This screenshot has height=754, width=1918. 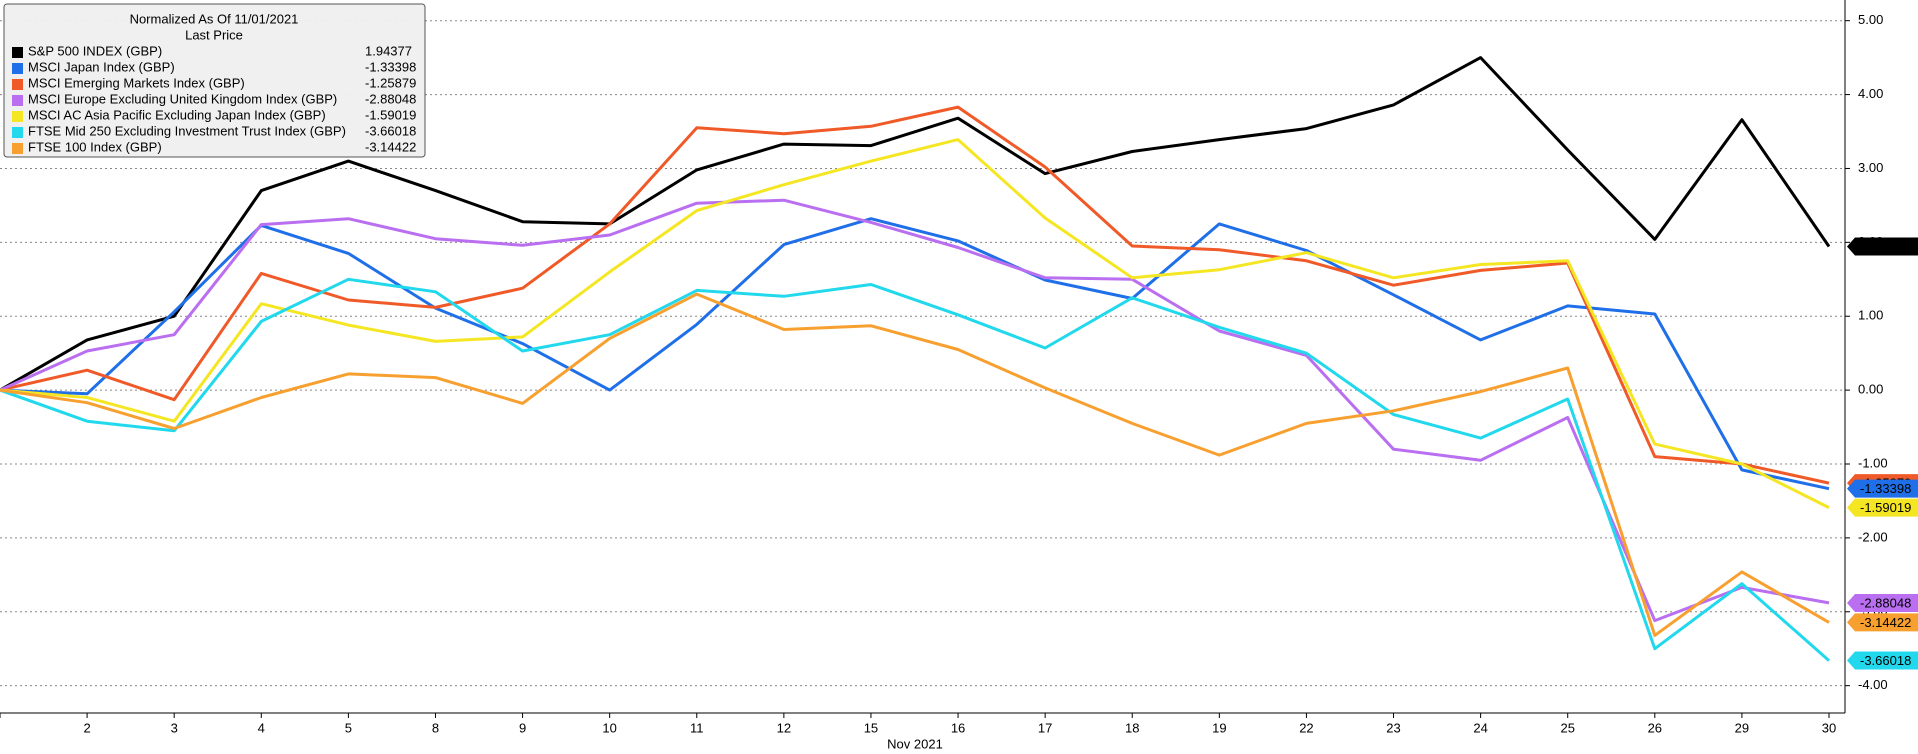 I want to click on legend-subtitle: Last Price, so click(x=214, y=34).